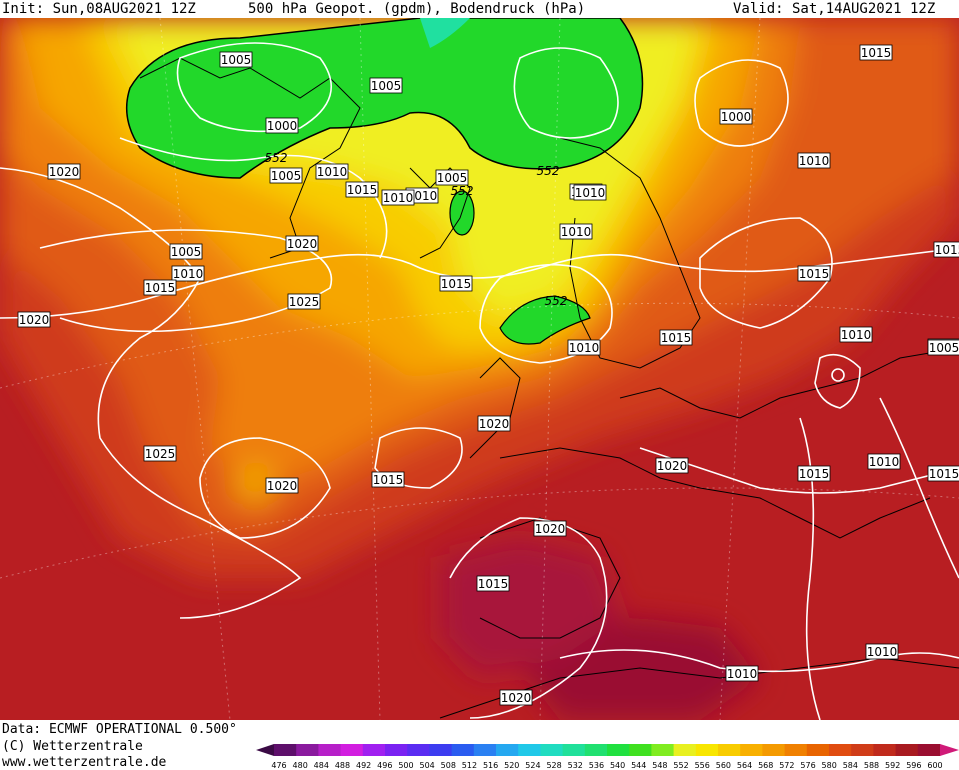 The width and height of the screenshot is (959, 770). What do you see at coordinates (723, 765) in the screenshot?
I see `colorbar-tick-label: 560` at bounding box center [723, 765].